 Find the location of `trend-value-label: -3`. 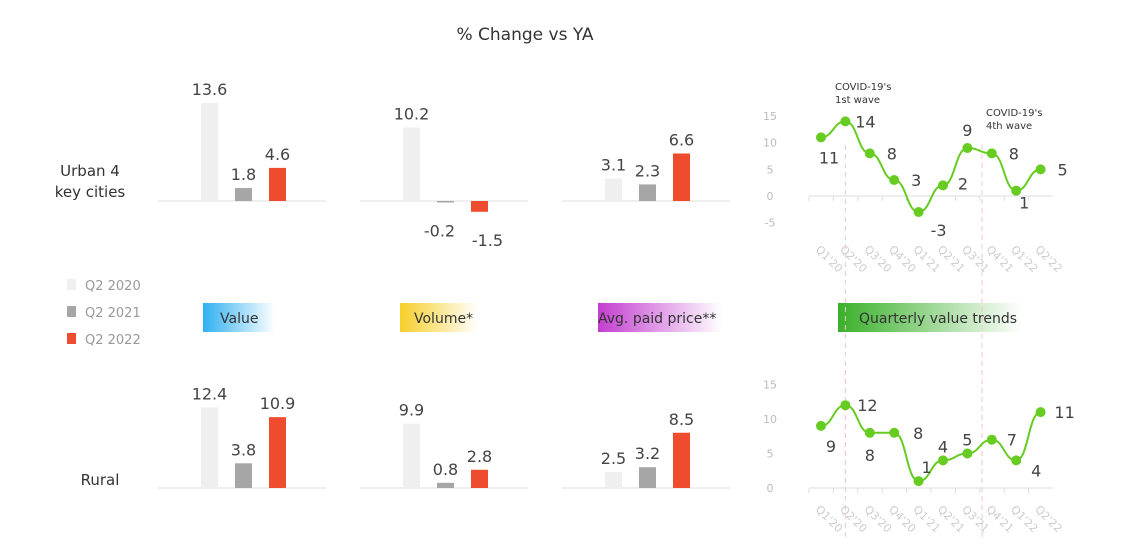

trend-value-label: -3 is located at coordinates (939, 230).